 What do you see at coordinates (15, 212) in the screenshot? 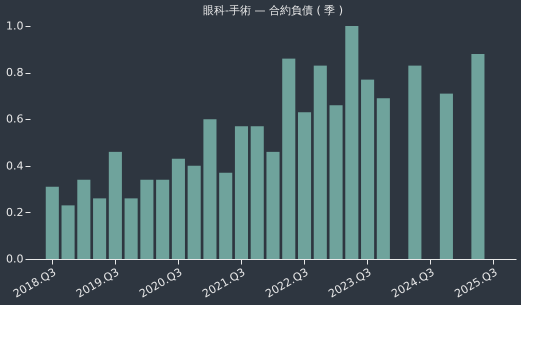
I see `y-tick-label: 0.2` at bounding box center [15, 212].